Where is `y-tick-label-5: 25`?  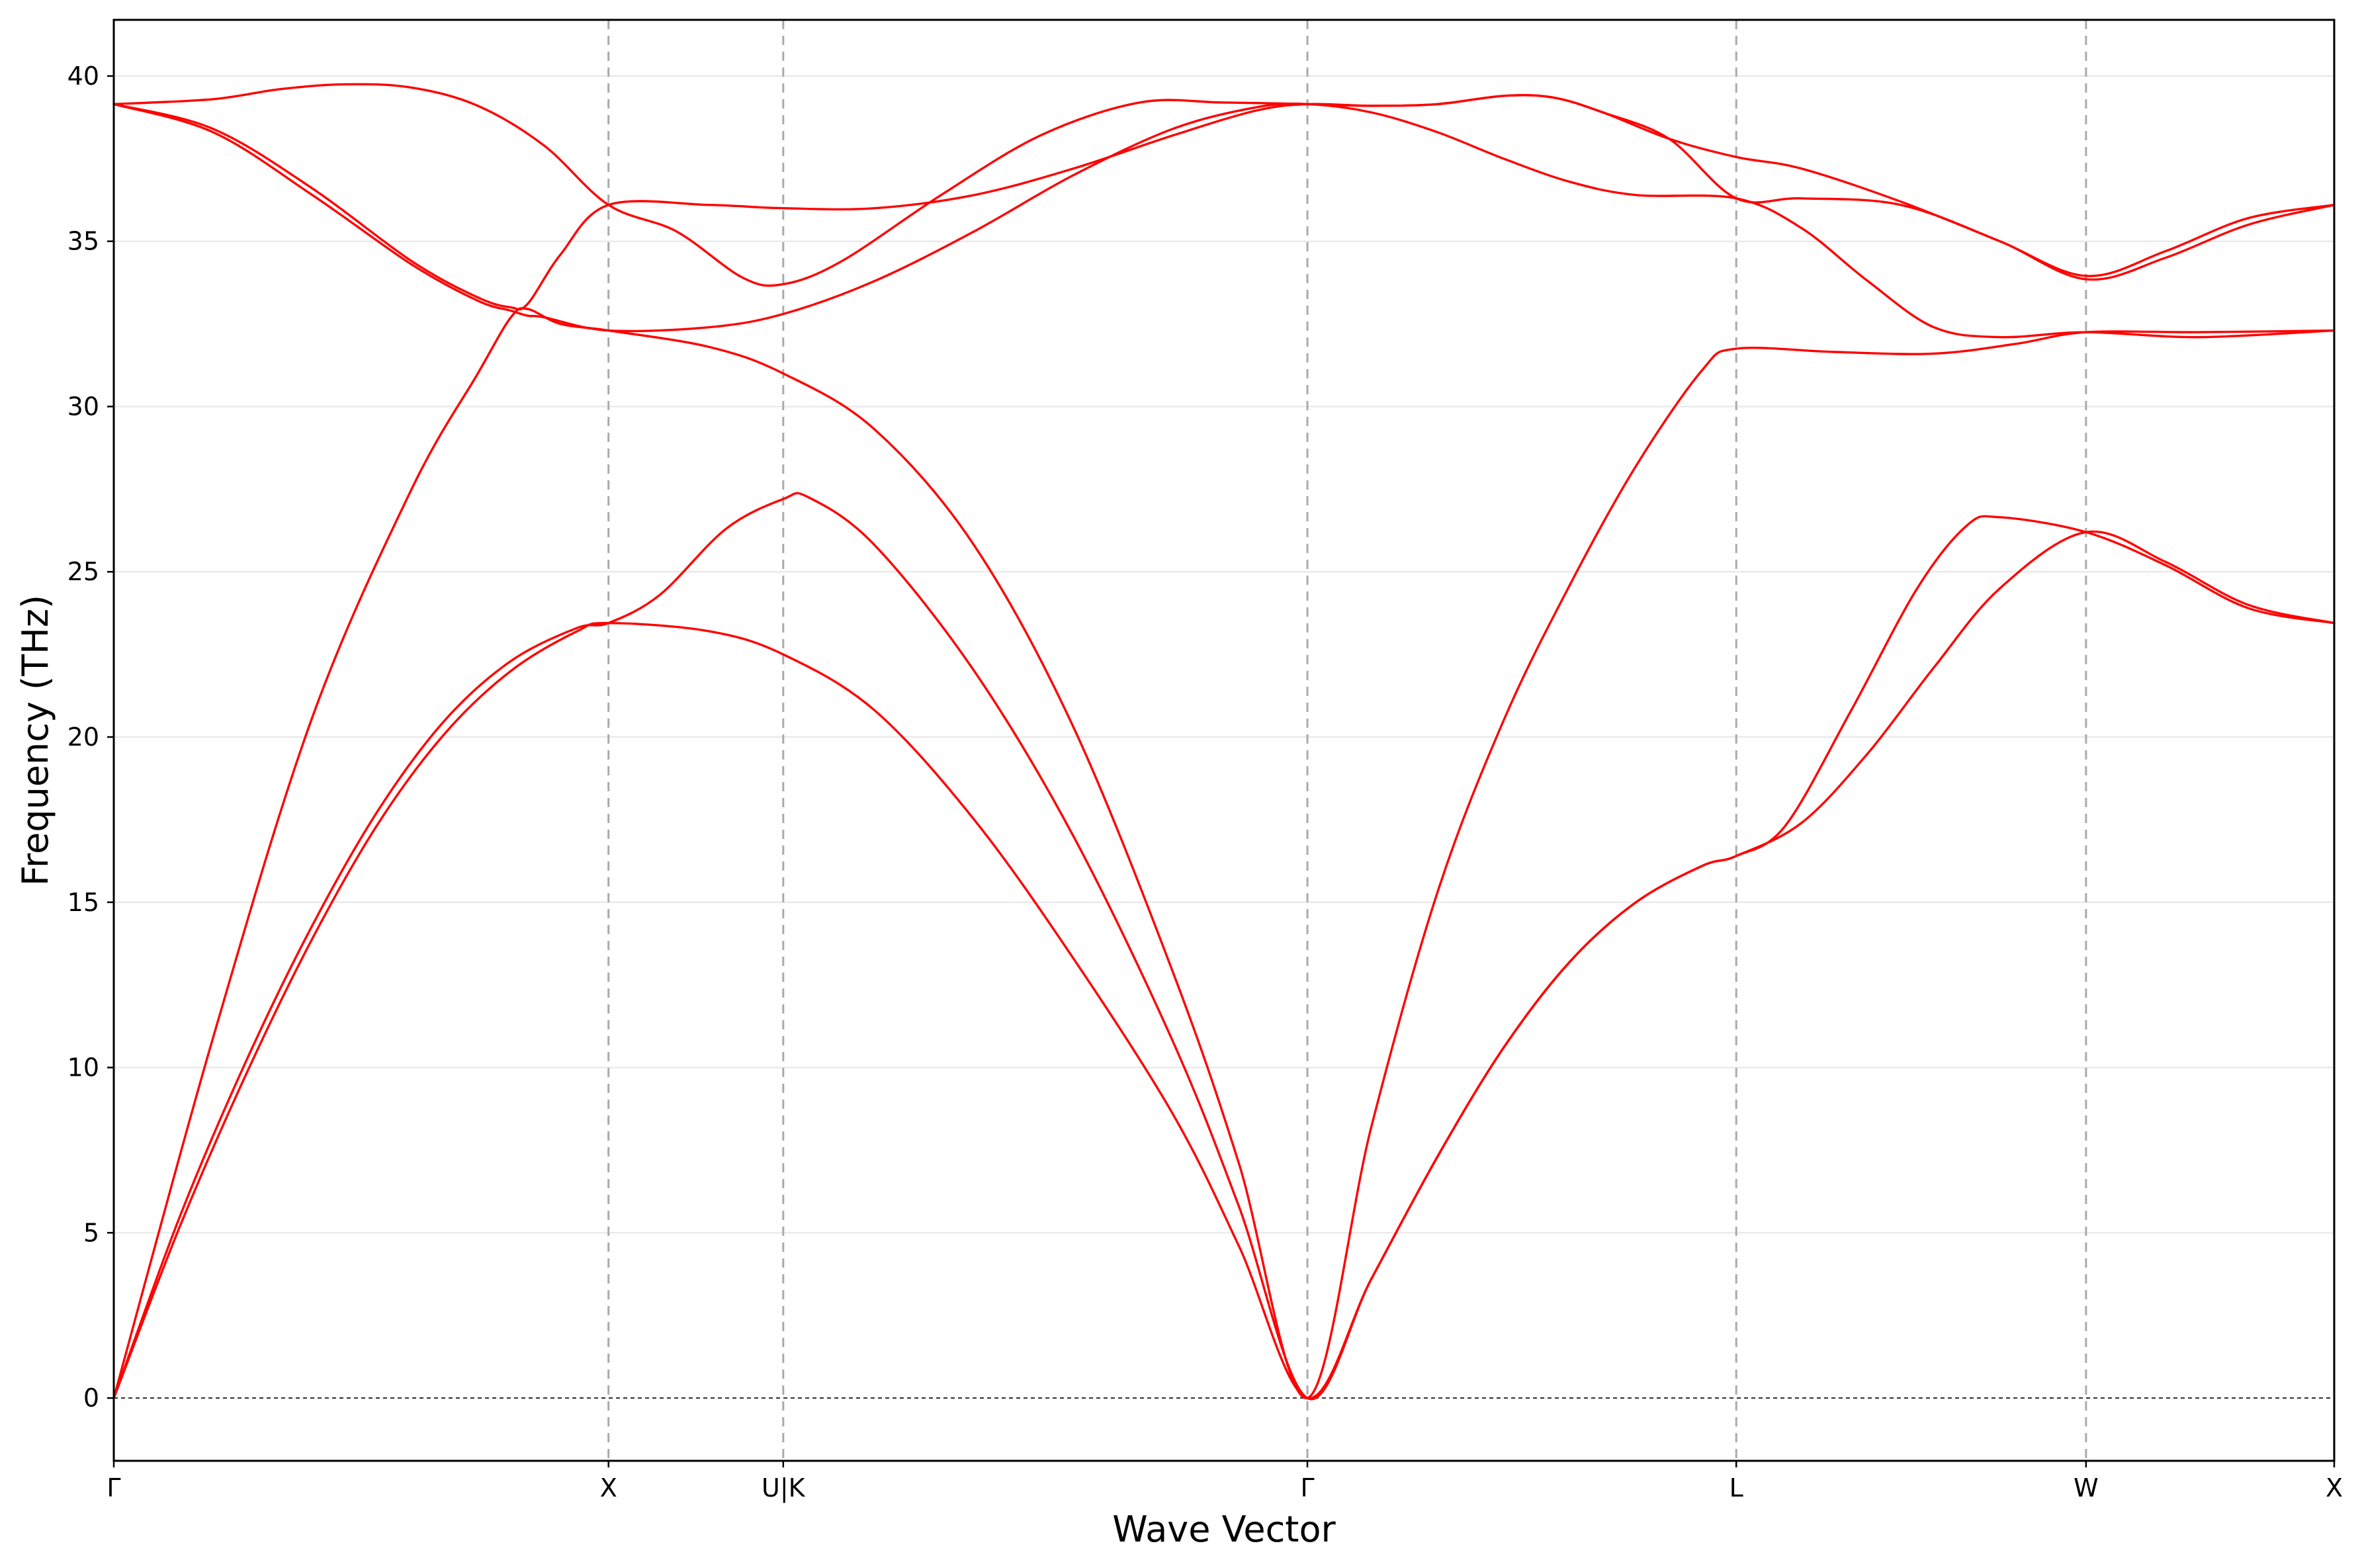 y-tick-label-5: 25 is located at coordinates (83, 571).